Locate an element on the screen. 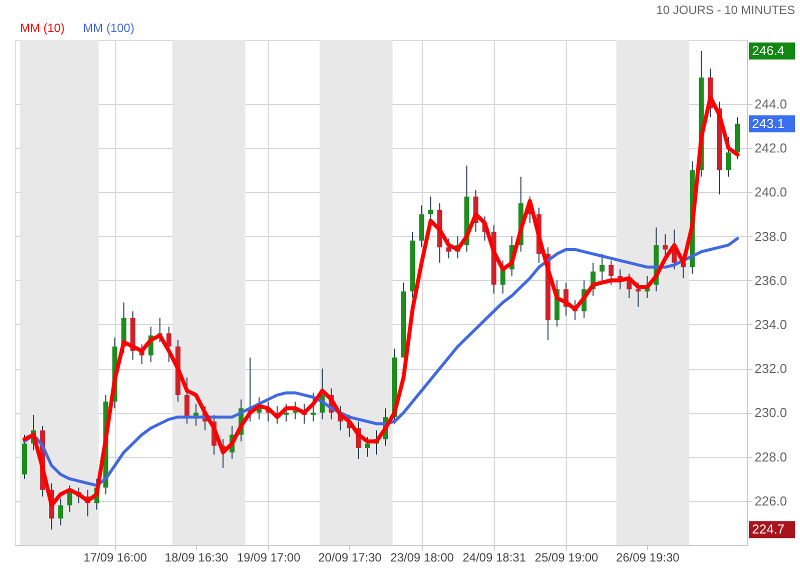  y-tick-label: 230.0 is located at coordinates (771, 412).